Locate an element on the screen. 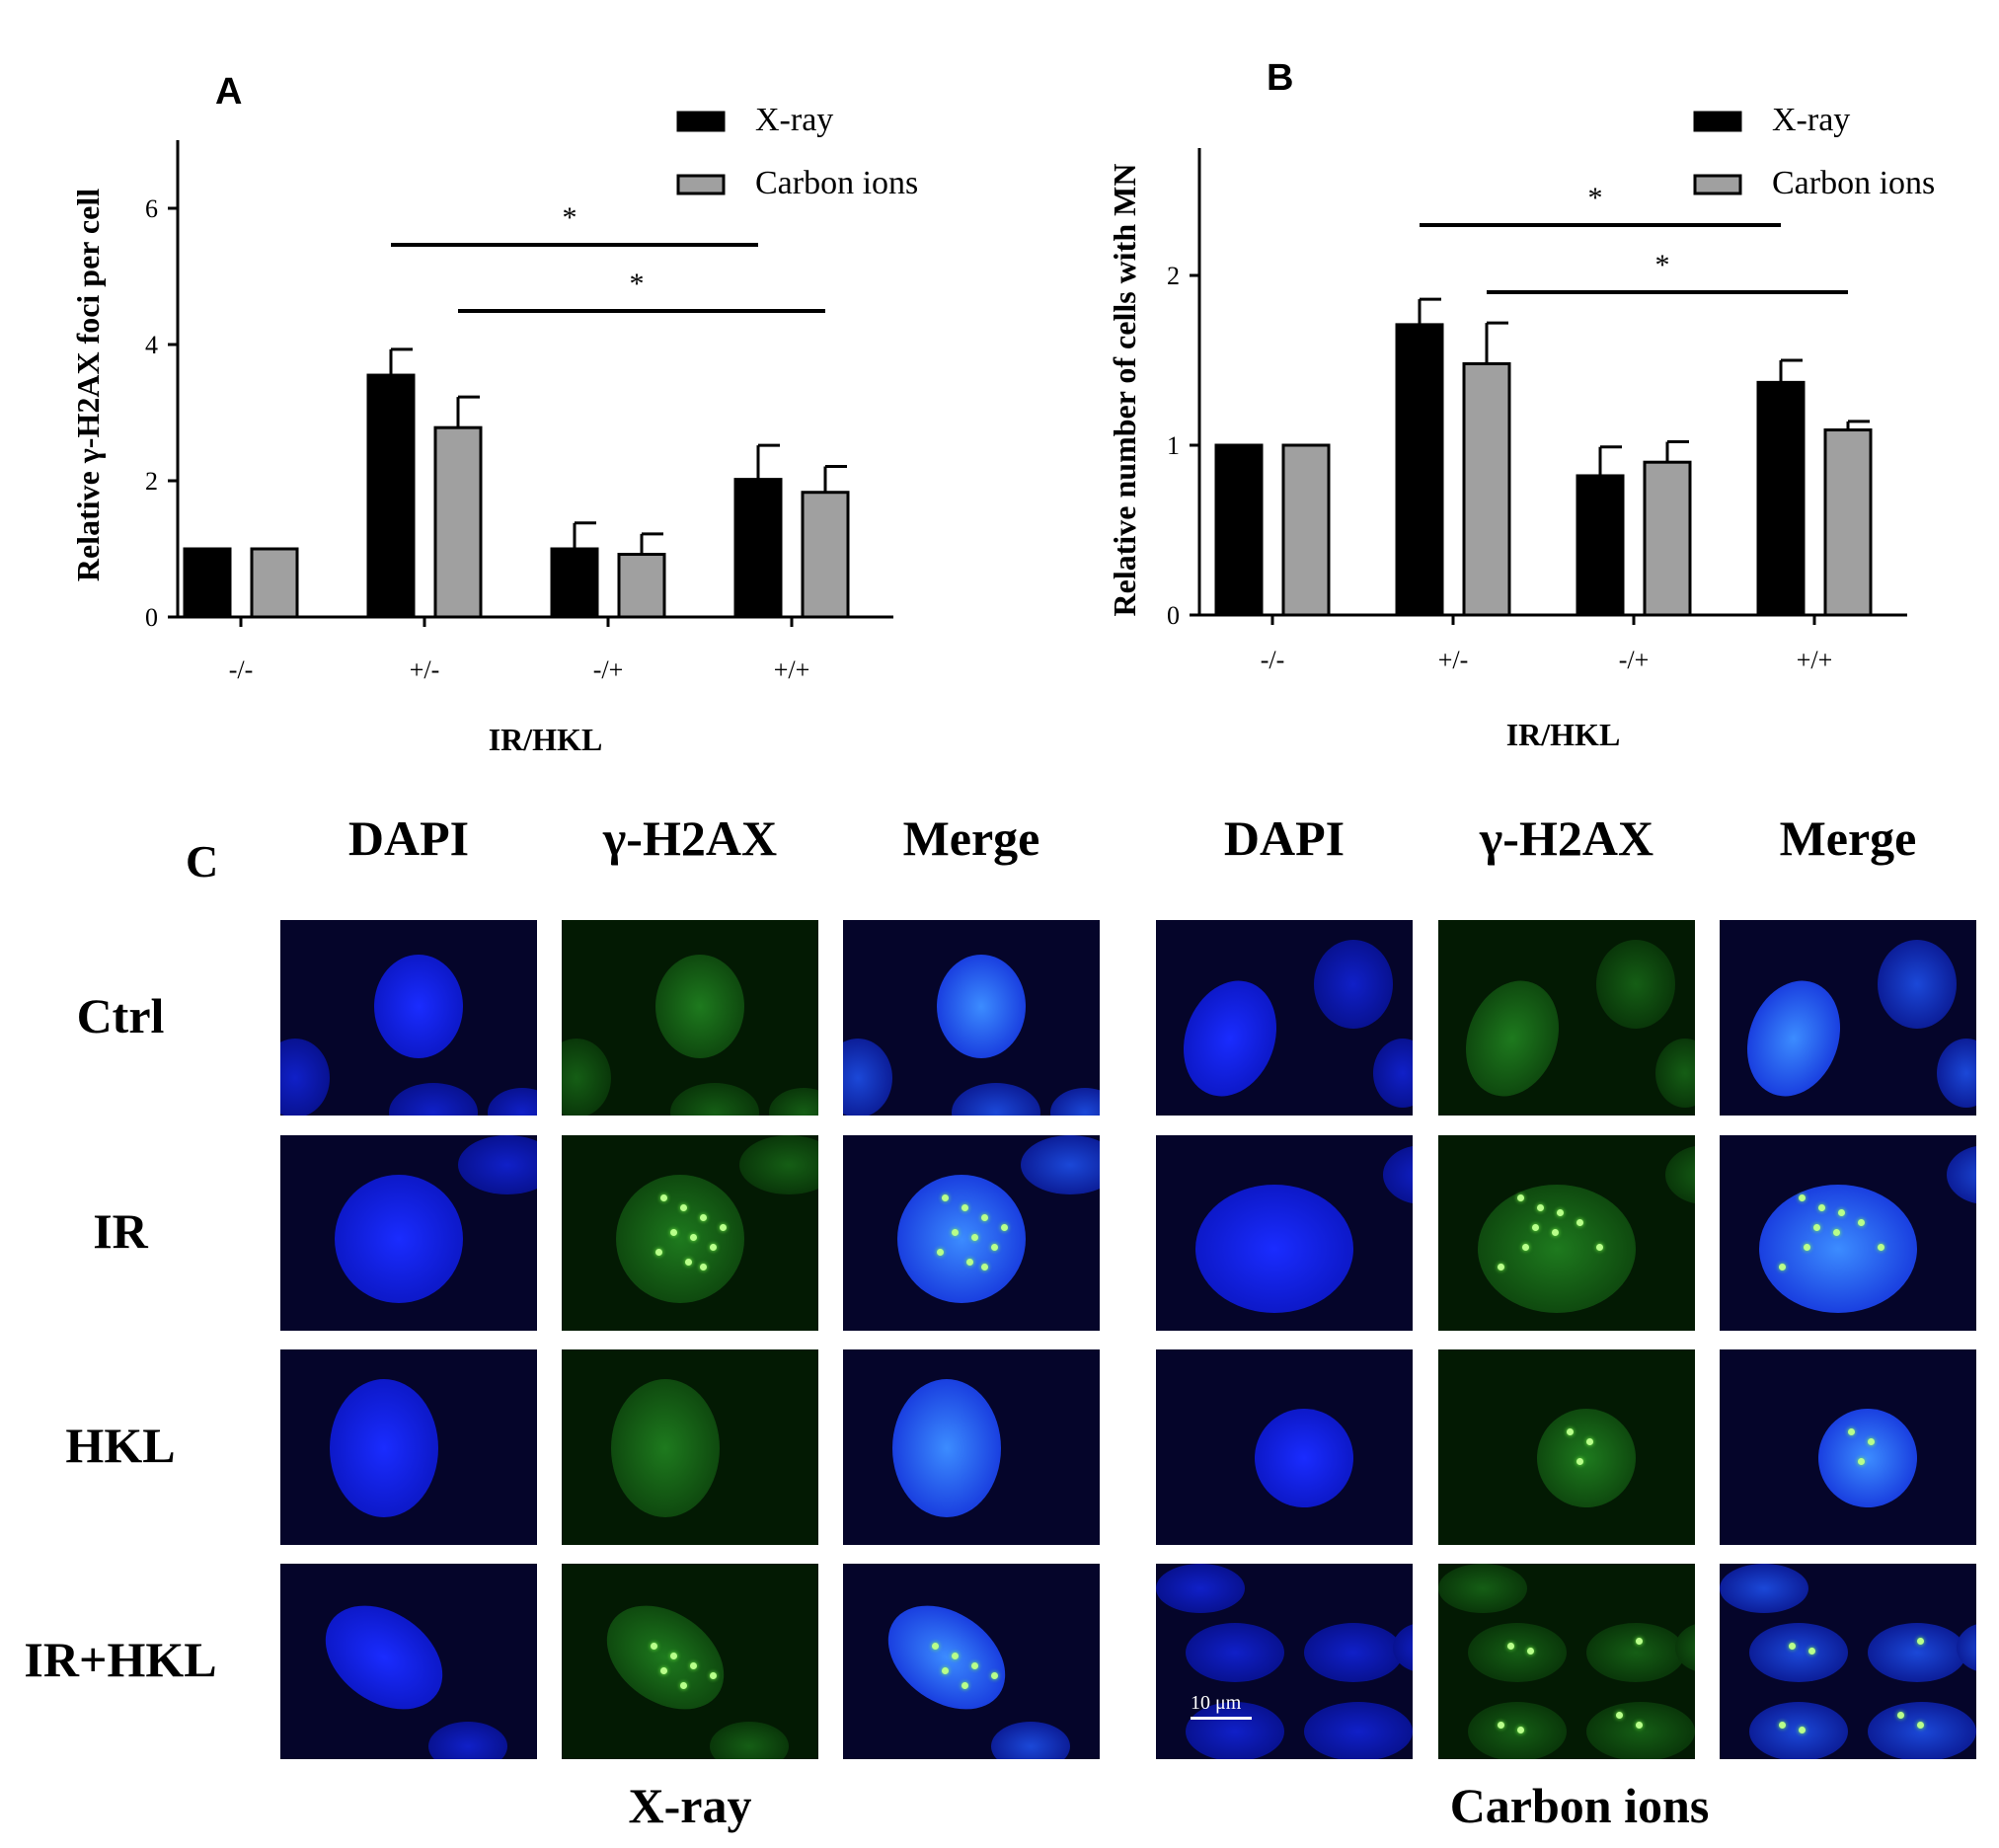  scale-bar: 10 μm is located at coordinates (1221, 1706).